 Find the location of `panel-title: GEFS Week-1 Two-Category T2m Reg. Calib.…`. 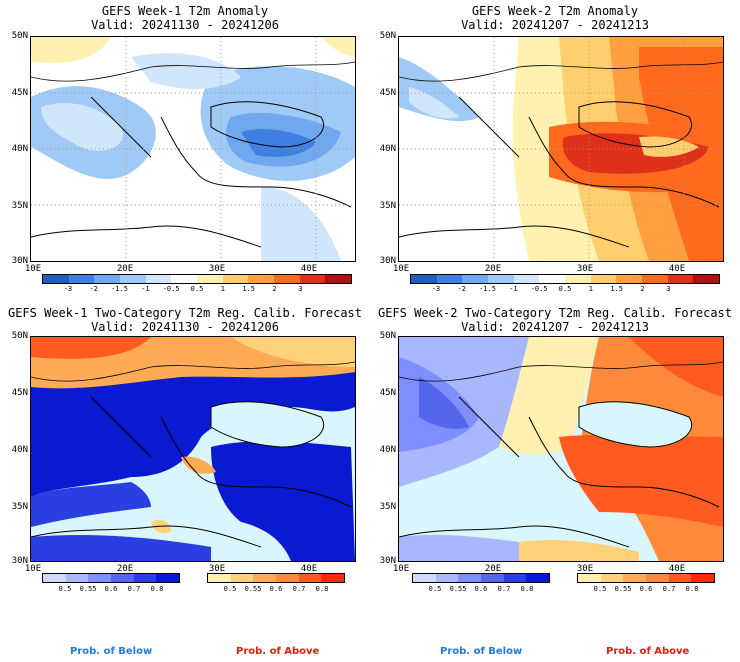

panel-title: GEFS Week-1 Two-Category T2m Reg. Calib.… is located at coordinates (184, 313).